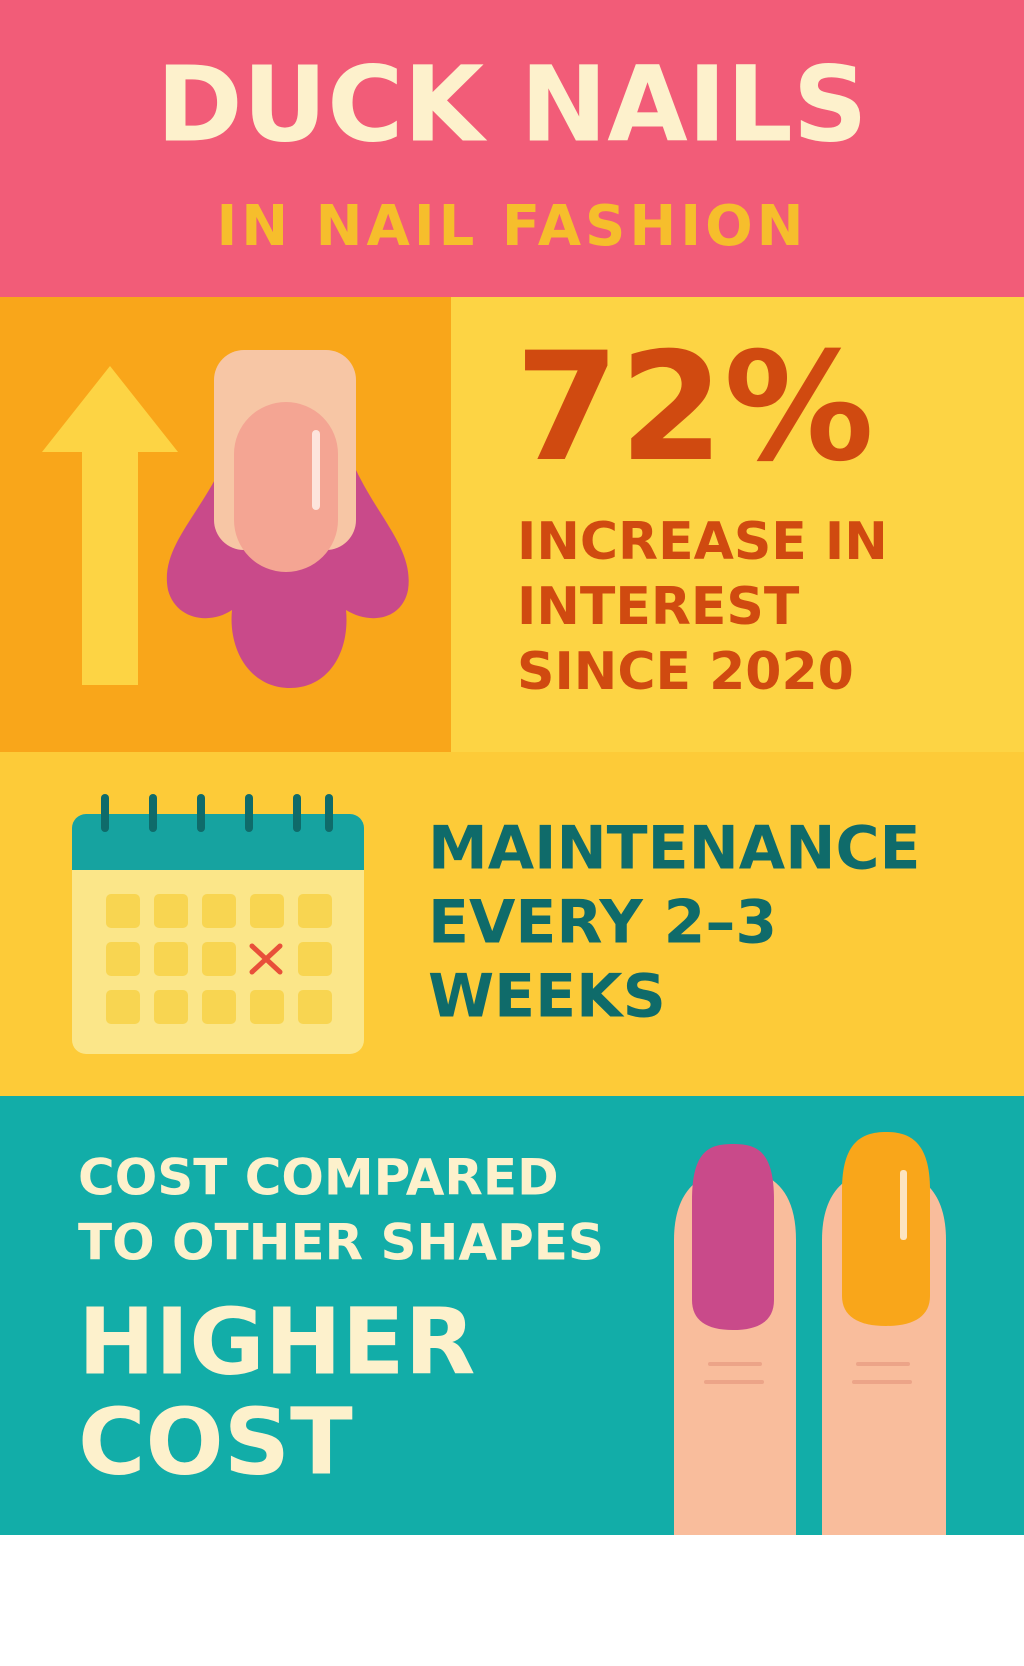  What do you see at coordinates (217, 813) in the screenshot?
I see `calendar-rings` at bounding box center [217, 813].